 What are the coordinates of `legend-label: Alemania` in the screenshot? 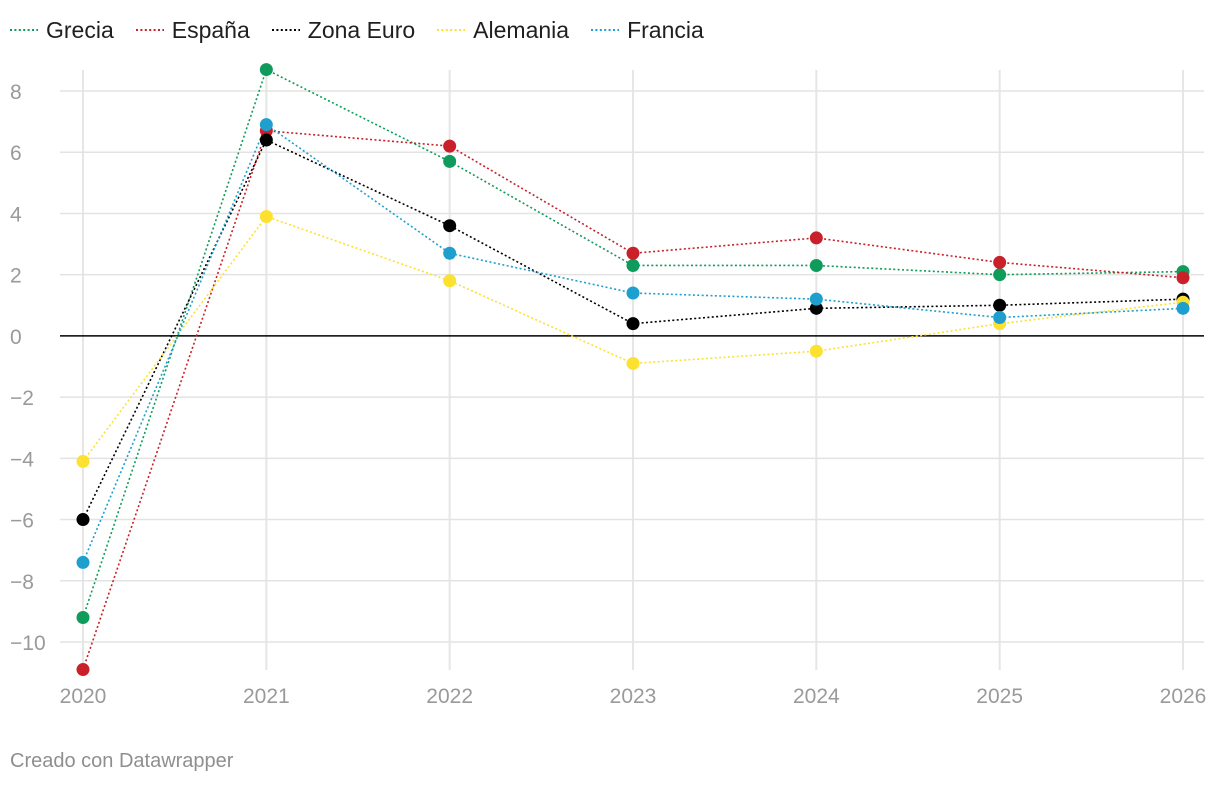 It's located at (521, 29).